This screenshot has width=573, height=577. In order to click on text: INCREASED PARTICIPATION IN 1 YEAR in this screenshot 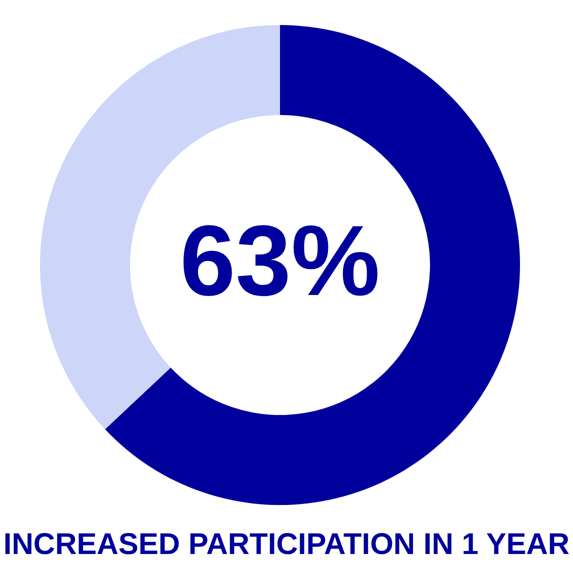, I will do `click(286, 544)`.